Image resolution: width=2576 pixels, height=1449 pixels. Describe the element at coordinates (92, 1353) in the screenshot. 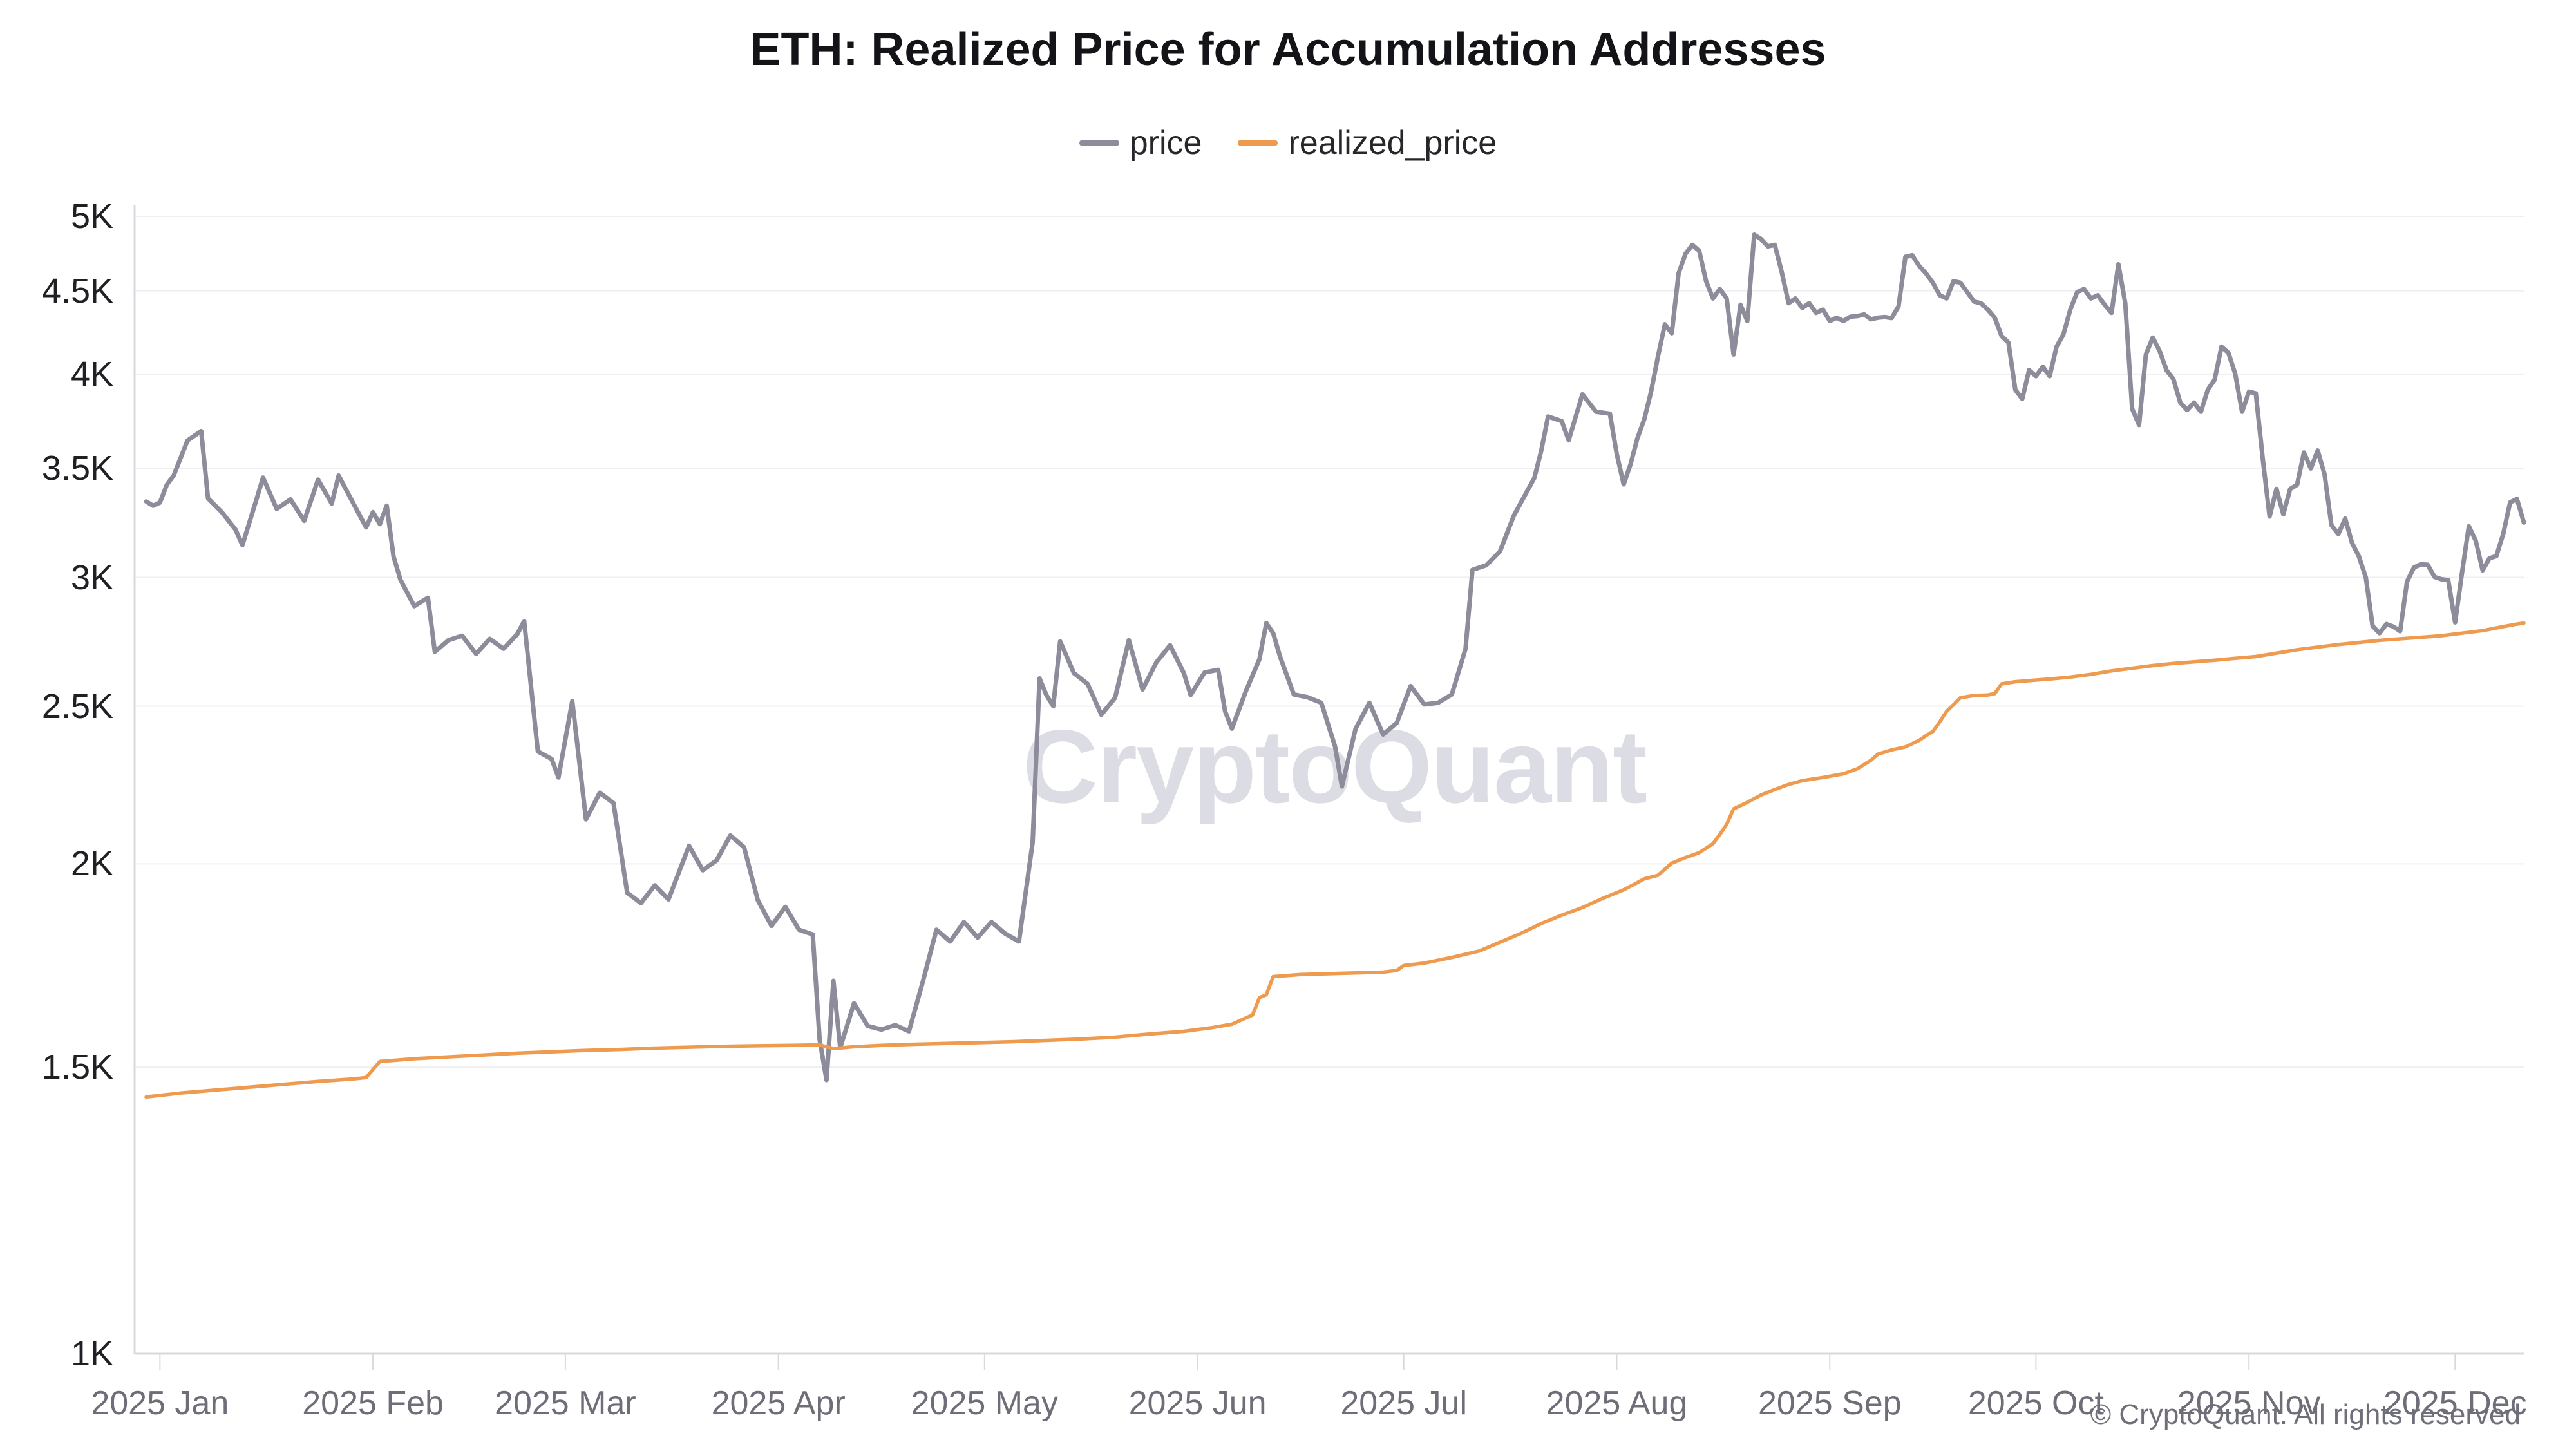

I see `y-axis-label-1K: 1K` at that location.